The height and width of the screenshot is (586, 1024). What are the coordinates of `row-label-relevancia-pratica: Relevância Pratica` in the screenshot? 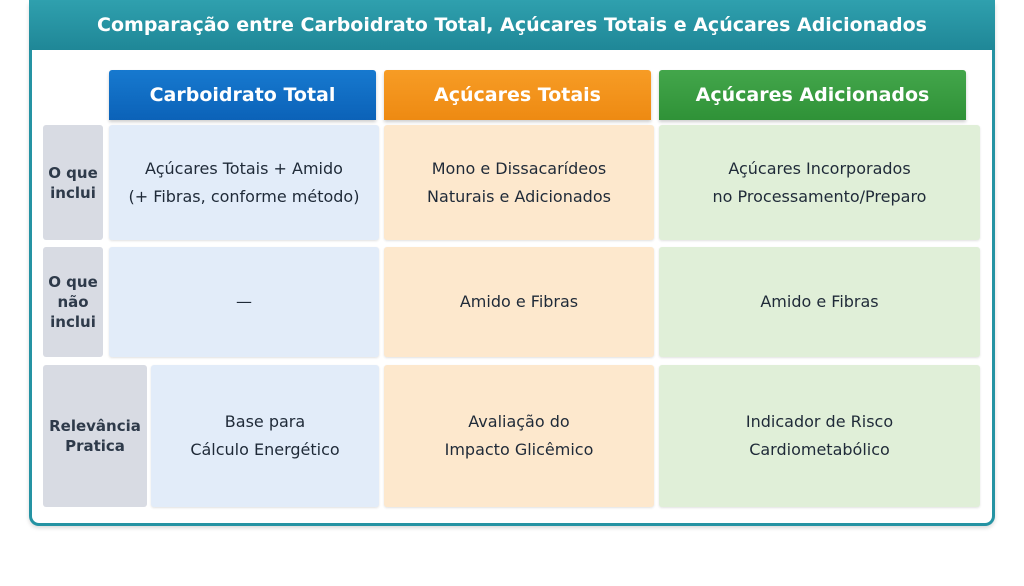 It's located at (95, 436).